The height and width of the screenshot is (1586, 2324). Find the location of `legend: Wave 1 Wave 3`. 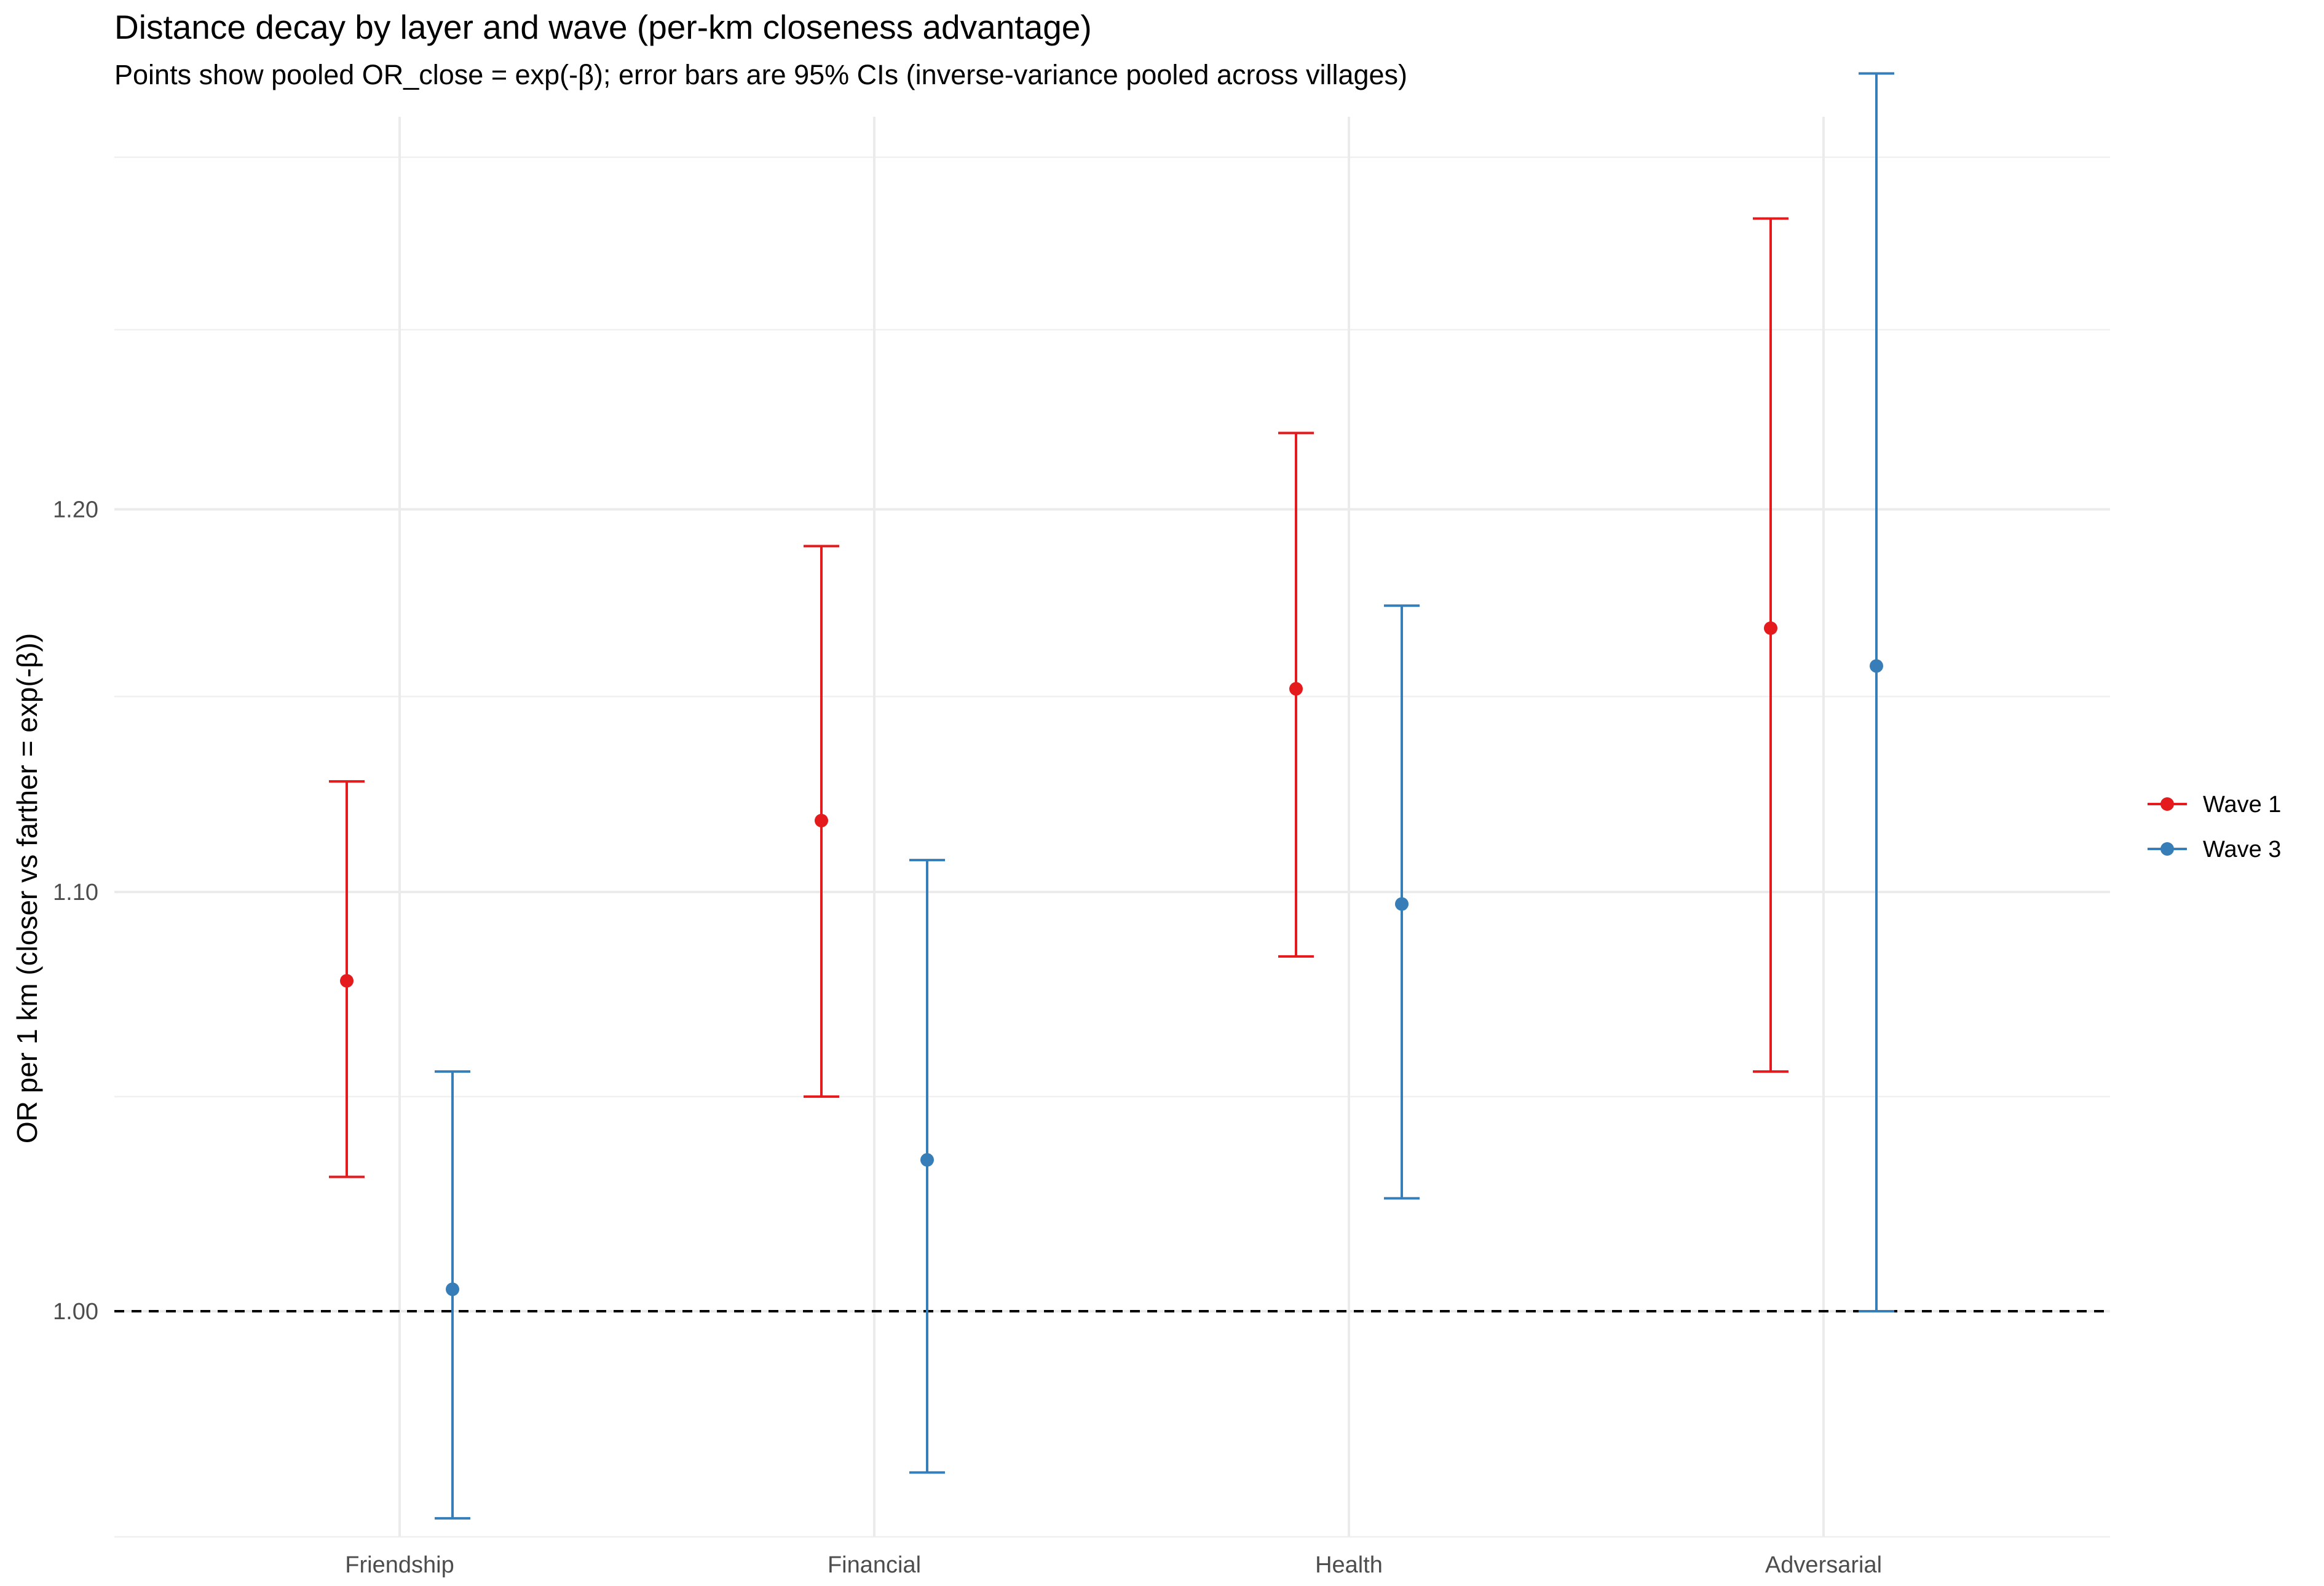

legend: Wave 1 Wave 3 is located at coordinates (2214, 827).